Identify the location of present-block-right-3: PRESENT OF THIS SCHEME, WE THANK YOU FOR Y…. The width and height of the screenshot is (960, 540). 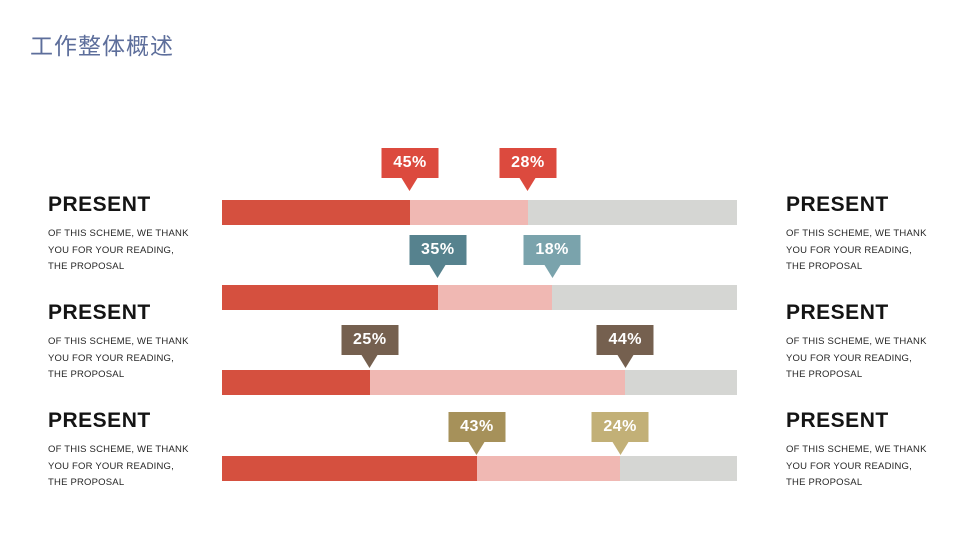
(873, 450).